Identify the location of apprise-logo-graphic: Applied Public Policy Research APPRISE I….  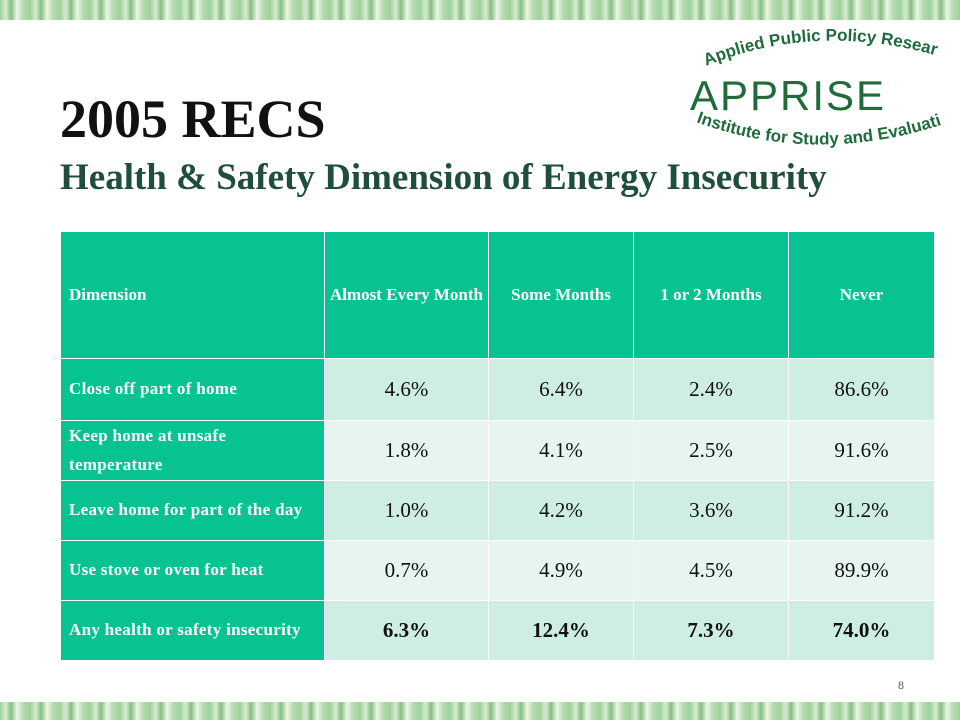
(807, 80).